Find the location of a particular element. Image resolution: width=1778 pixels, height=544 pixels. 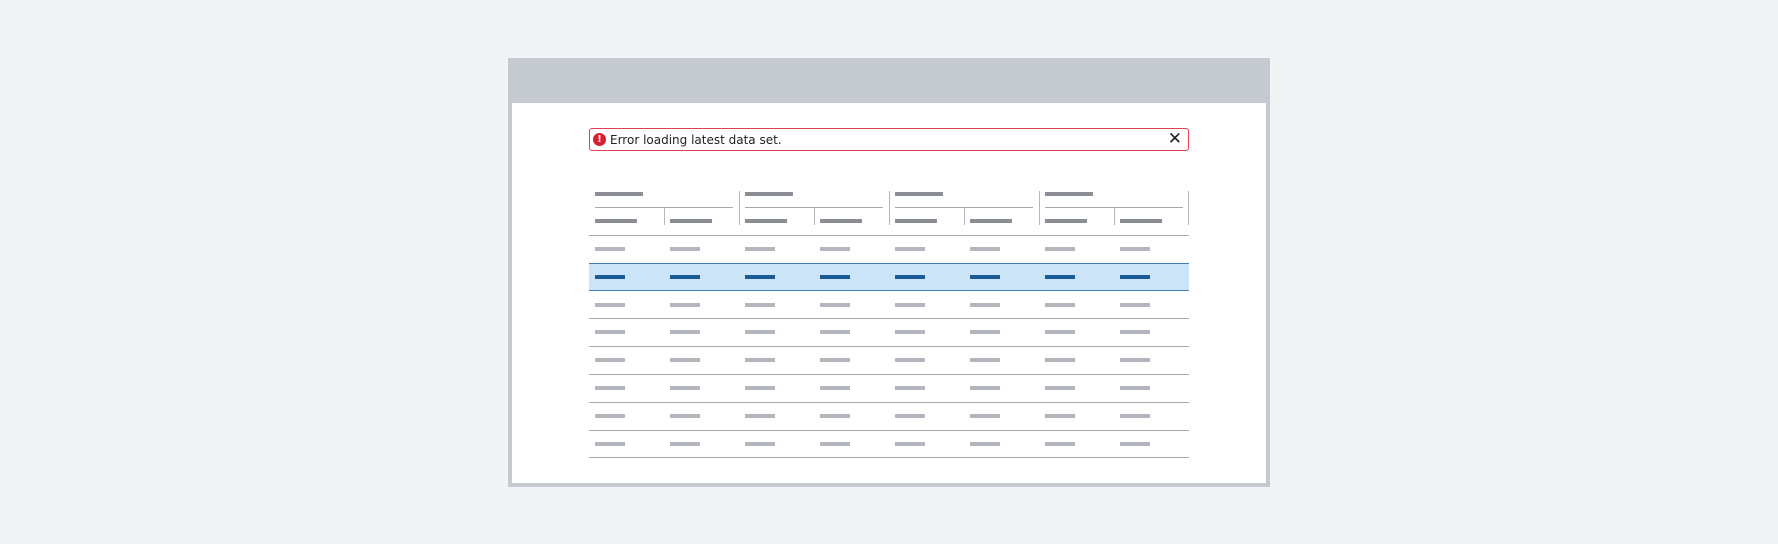

header-bottom-line is located at coordinates (889, 235).